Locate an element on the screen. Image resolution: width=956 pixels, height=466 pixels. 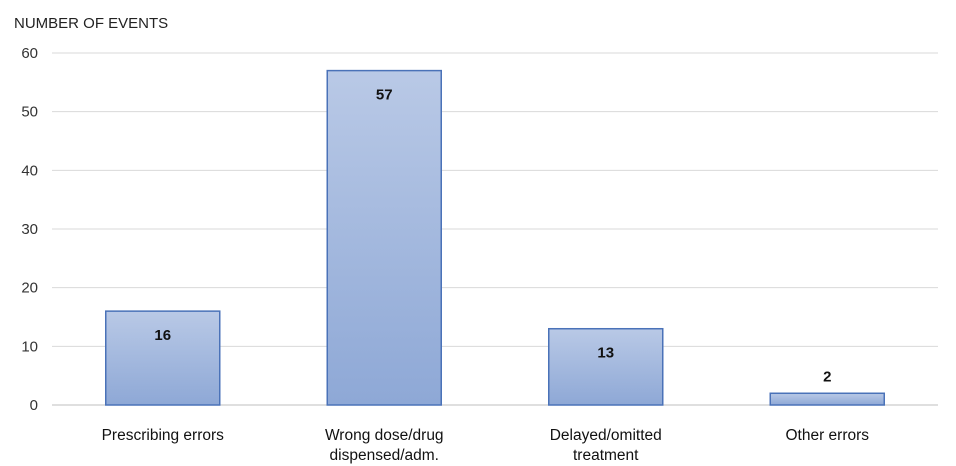
y-tick-label: 50 is located at coordinates (29, 112).